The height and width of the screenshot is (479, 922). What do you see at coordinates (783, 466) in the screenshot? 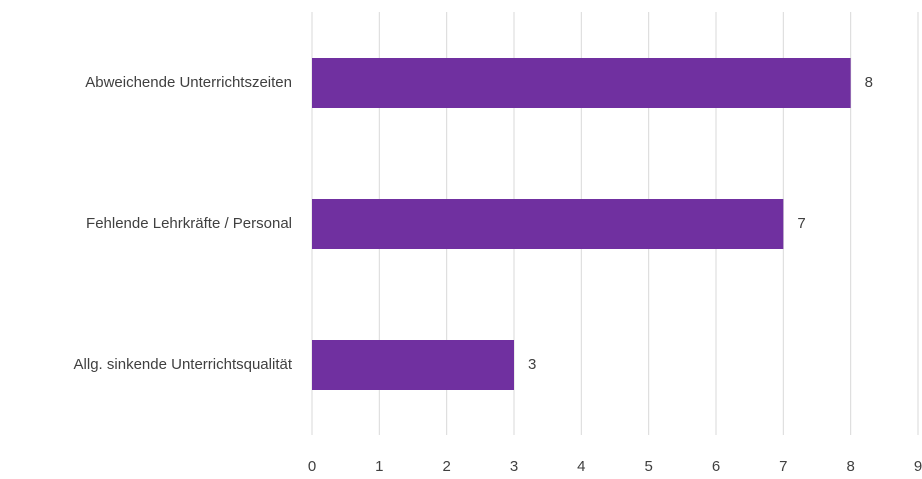
I see `x-tick-label: 7` at bounding box center [783, 466].